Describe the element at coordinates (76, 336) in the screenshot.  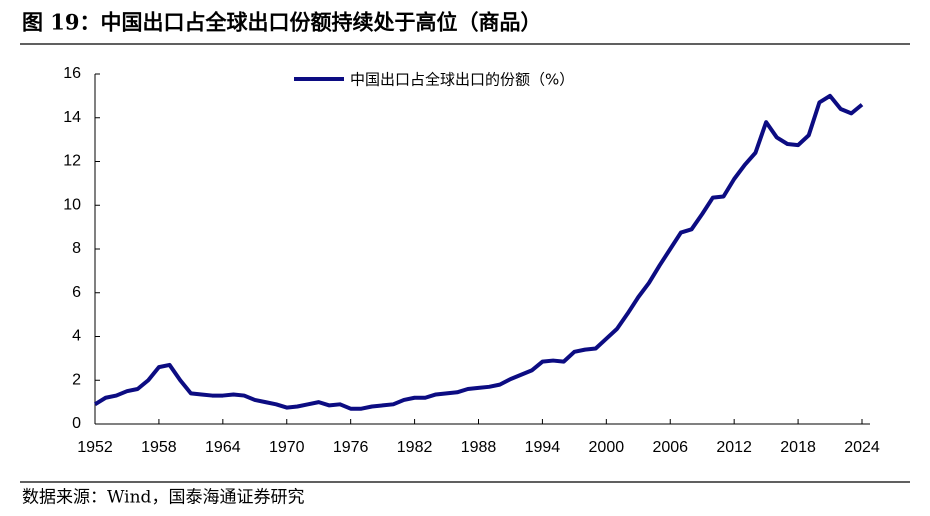
I see `y-tick-label: 4` at that location.